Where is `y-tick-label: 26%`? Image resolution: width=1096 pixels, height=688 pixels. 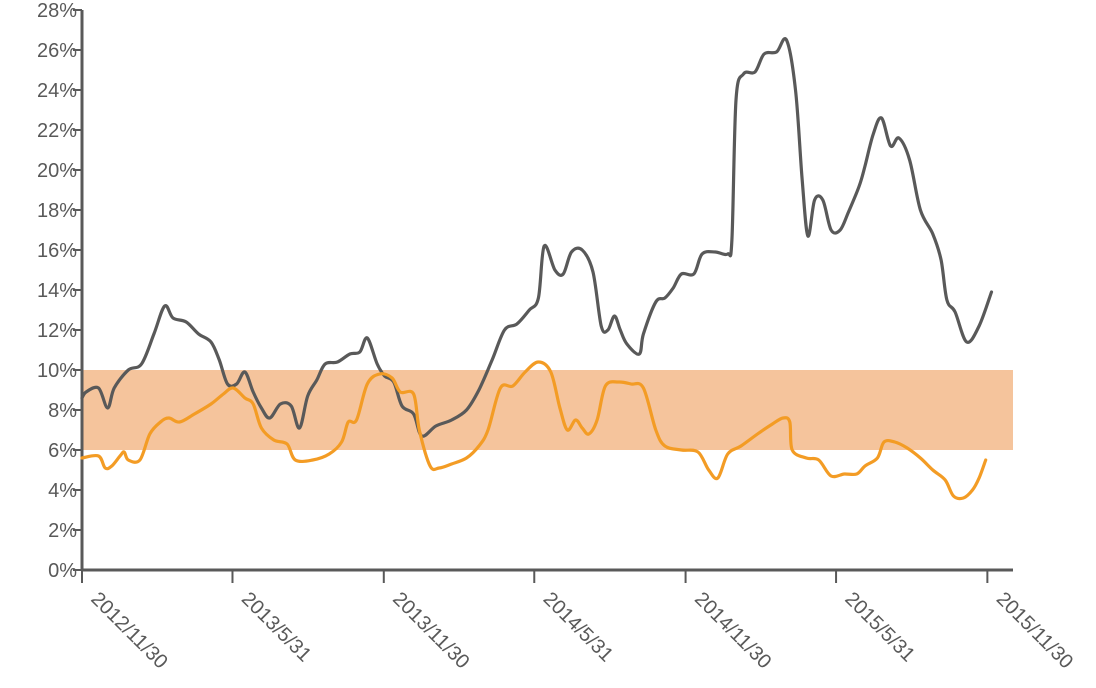
y-tick-label: 26% is located at coordinates (57, 51).